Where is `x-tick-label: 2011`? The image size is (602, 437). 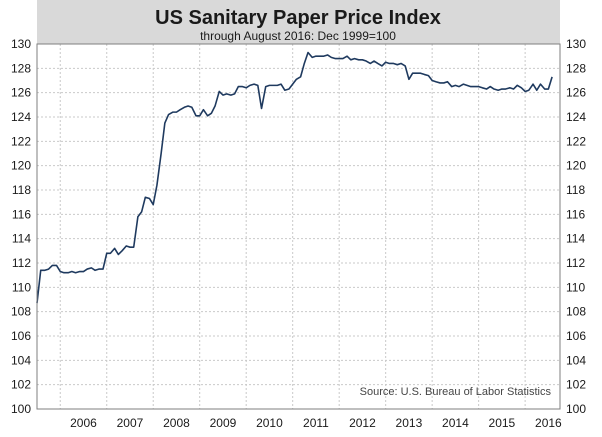
x-tick-label: 2011 is located at coordinates (316, 423).